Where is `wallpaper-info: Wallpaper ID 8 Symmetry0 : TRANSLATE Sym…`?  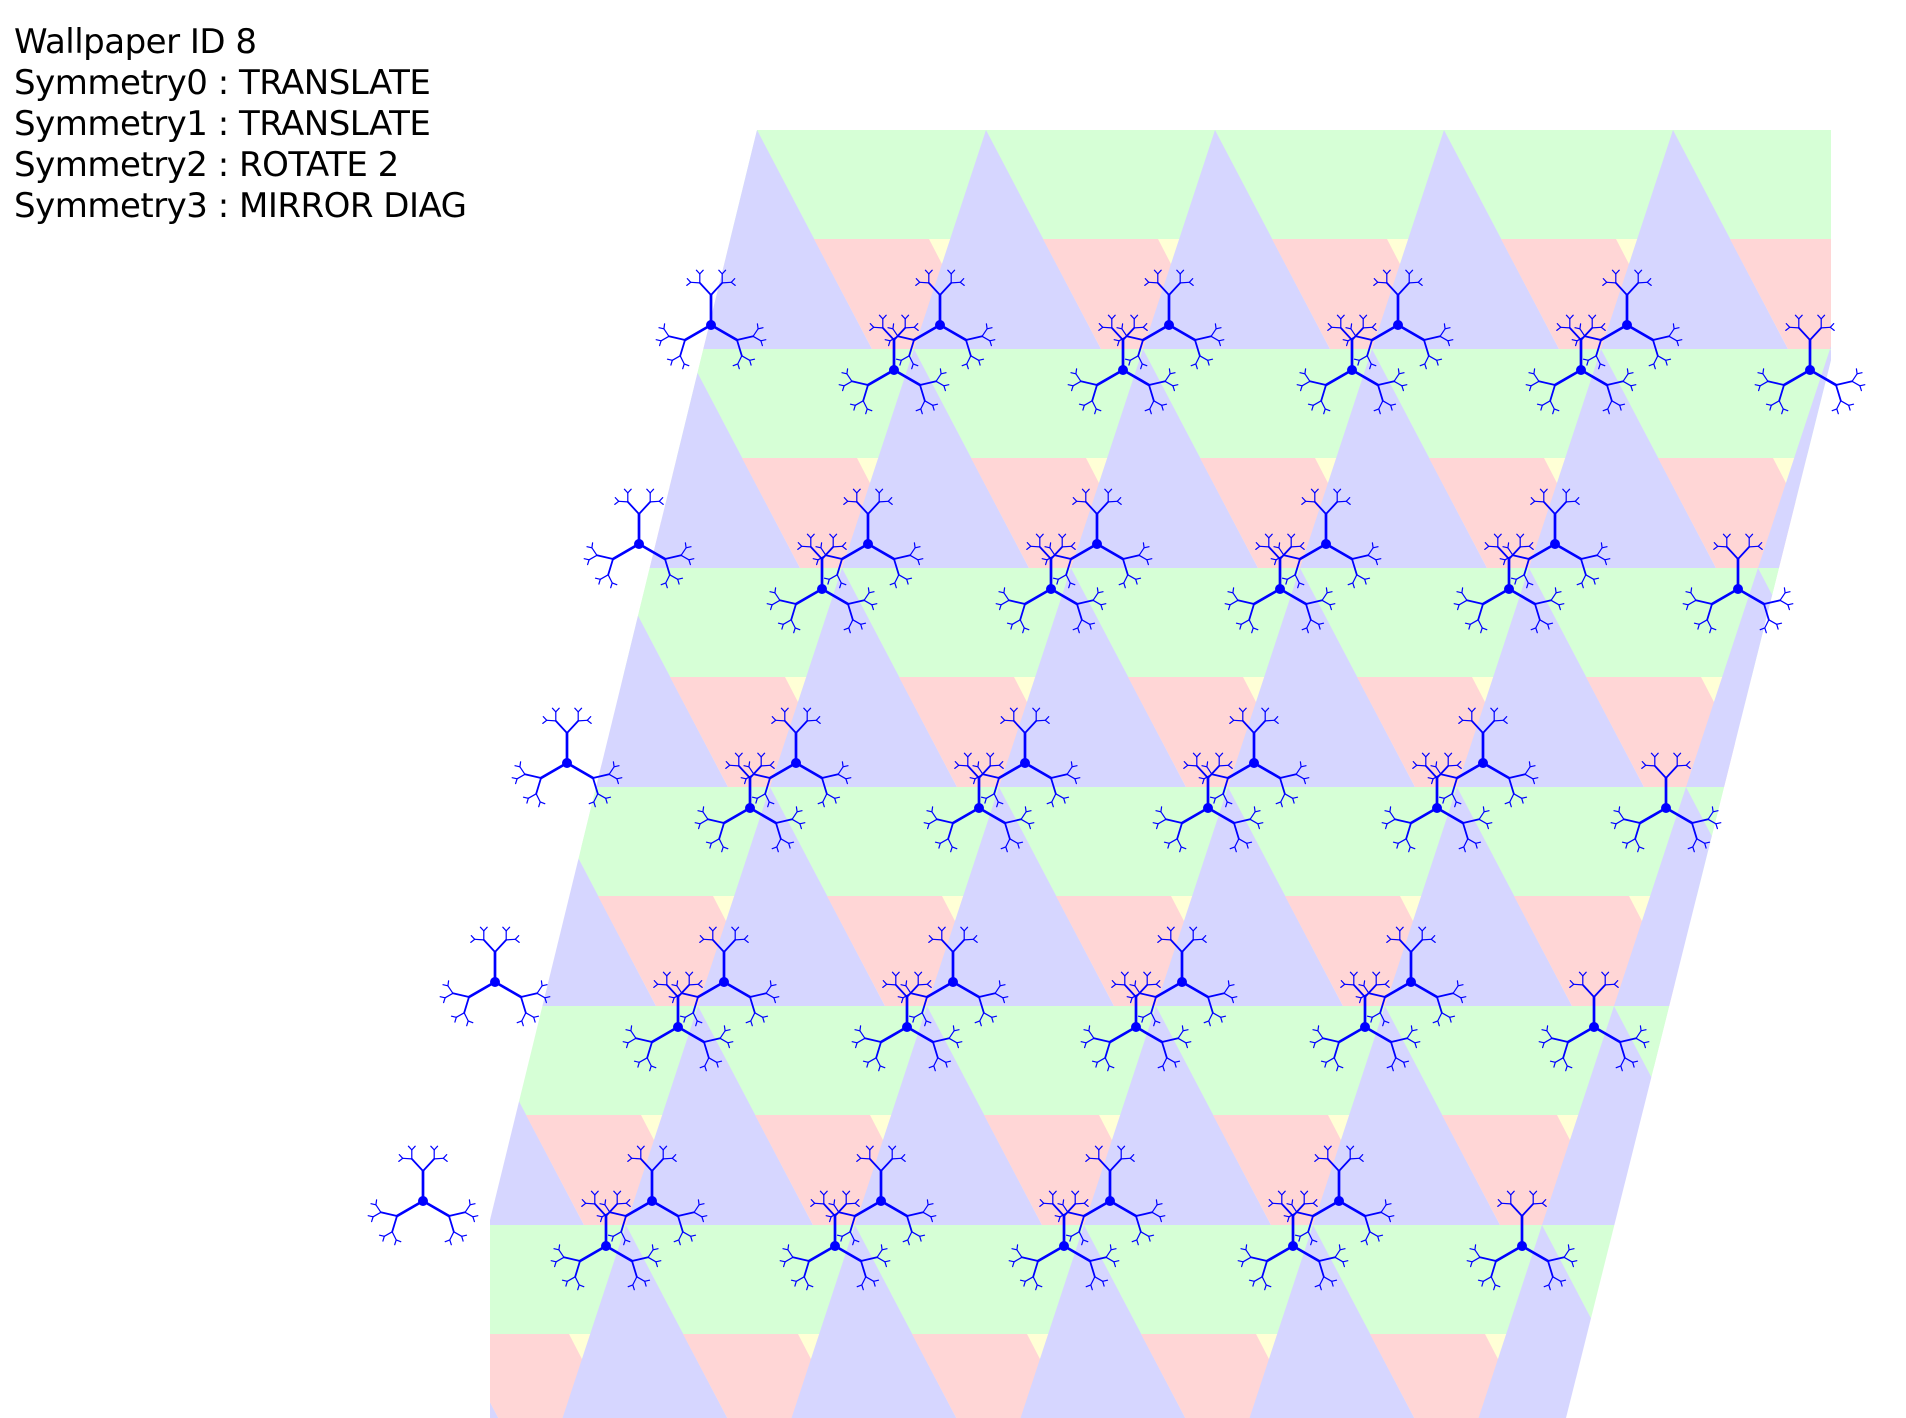
wallpaper-info: Wallpaper ID 8 Symmetry0 : TRANSLATE Sym… is located at coordinates (240, 124).